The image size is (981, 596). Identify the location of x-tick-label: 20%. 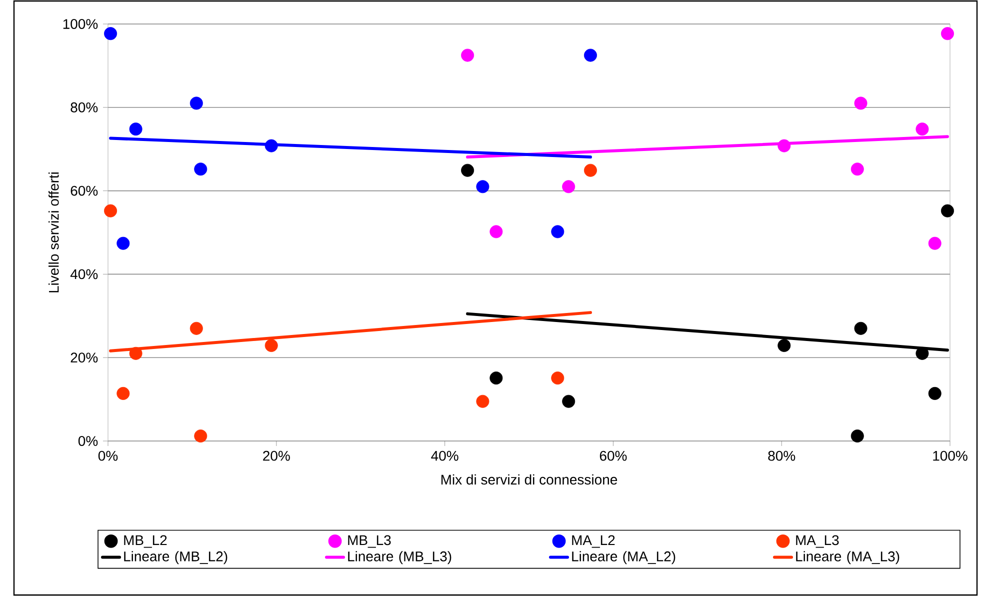
(276, 455).